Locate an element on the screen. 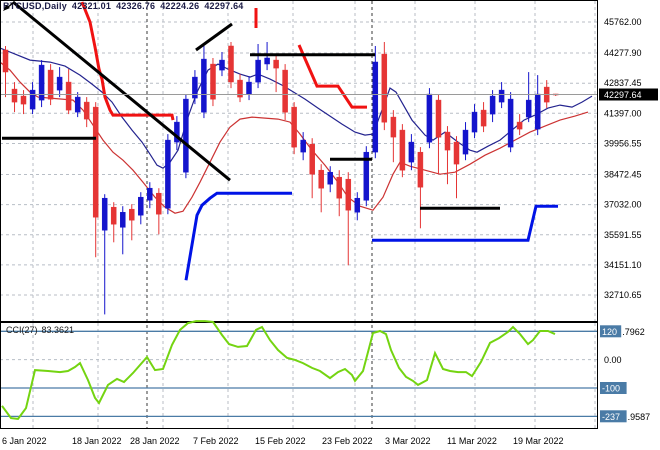 This screenshot has width=660, height=450. time-scale-label: 7 Feb 2022 is located at coordinates (216, 441).